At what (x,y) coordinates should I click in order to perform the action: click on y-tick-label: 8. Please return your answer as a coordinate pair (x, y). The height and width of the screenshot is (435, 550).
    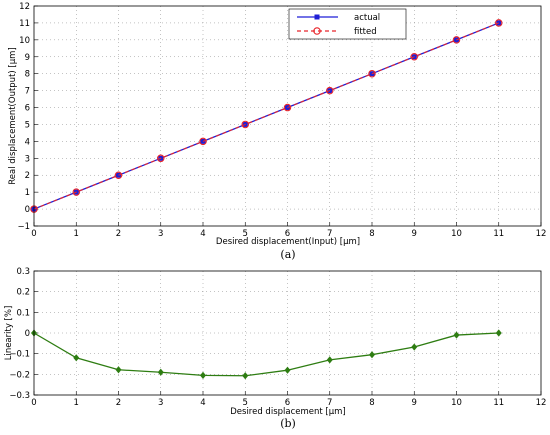
    Looking at the image, I should click on (27, 75).